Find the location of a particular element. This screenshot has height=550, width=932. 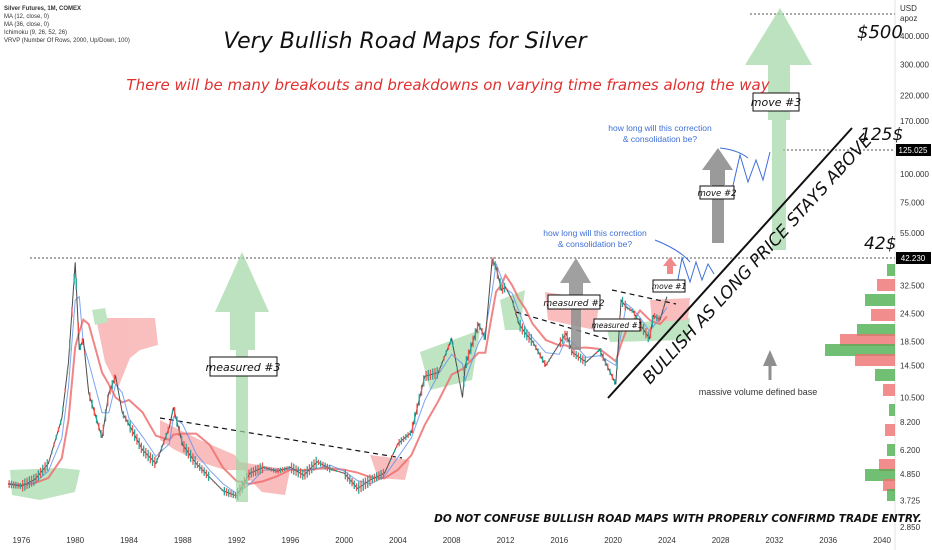

indicator-ma12: MA (12, close, 0) is located at coordinates (26, 17).